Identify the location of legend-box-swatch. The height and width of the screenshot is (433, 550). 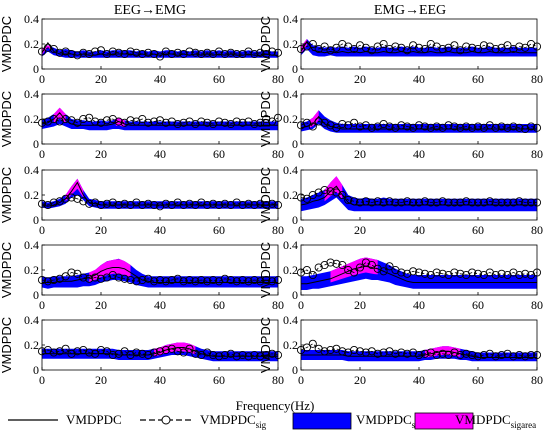
(444, 421).